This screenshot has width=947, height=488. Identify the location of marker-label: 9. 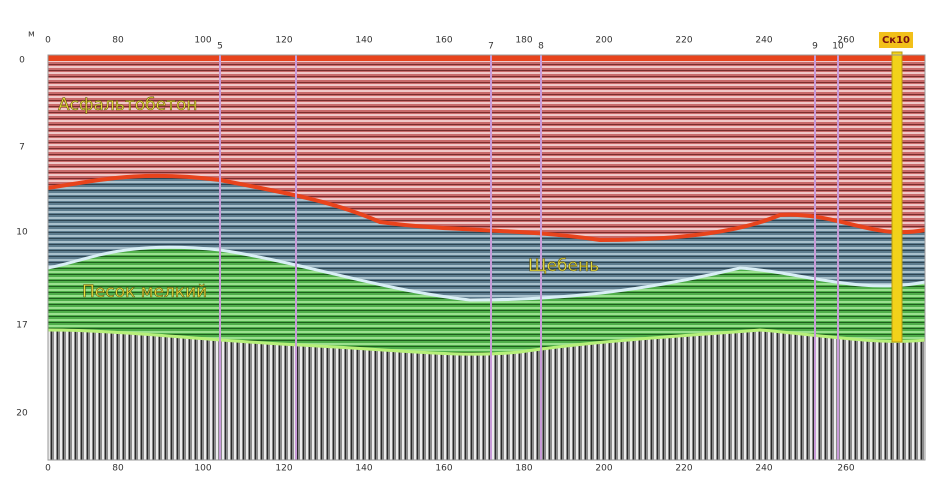
(815, 47).